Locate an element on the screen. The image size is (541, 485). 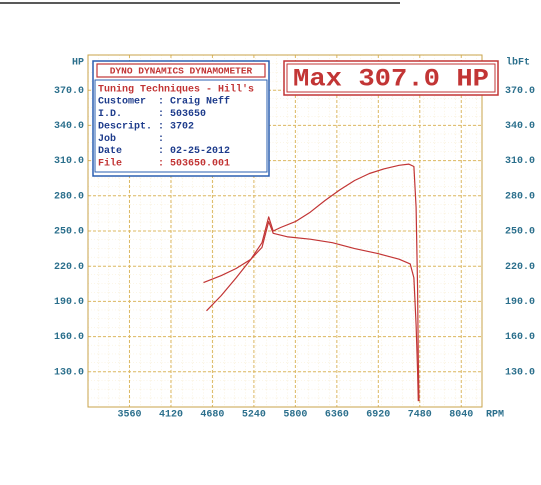
y-tick-label: 310.0 is located at coordinates (69, 161).